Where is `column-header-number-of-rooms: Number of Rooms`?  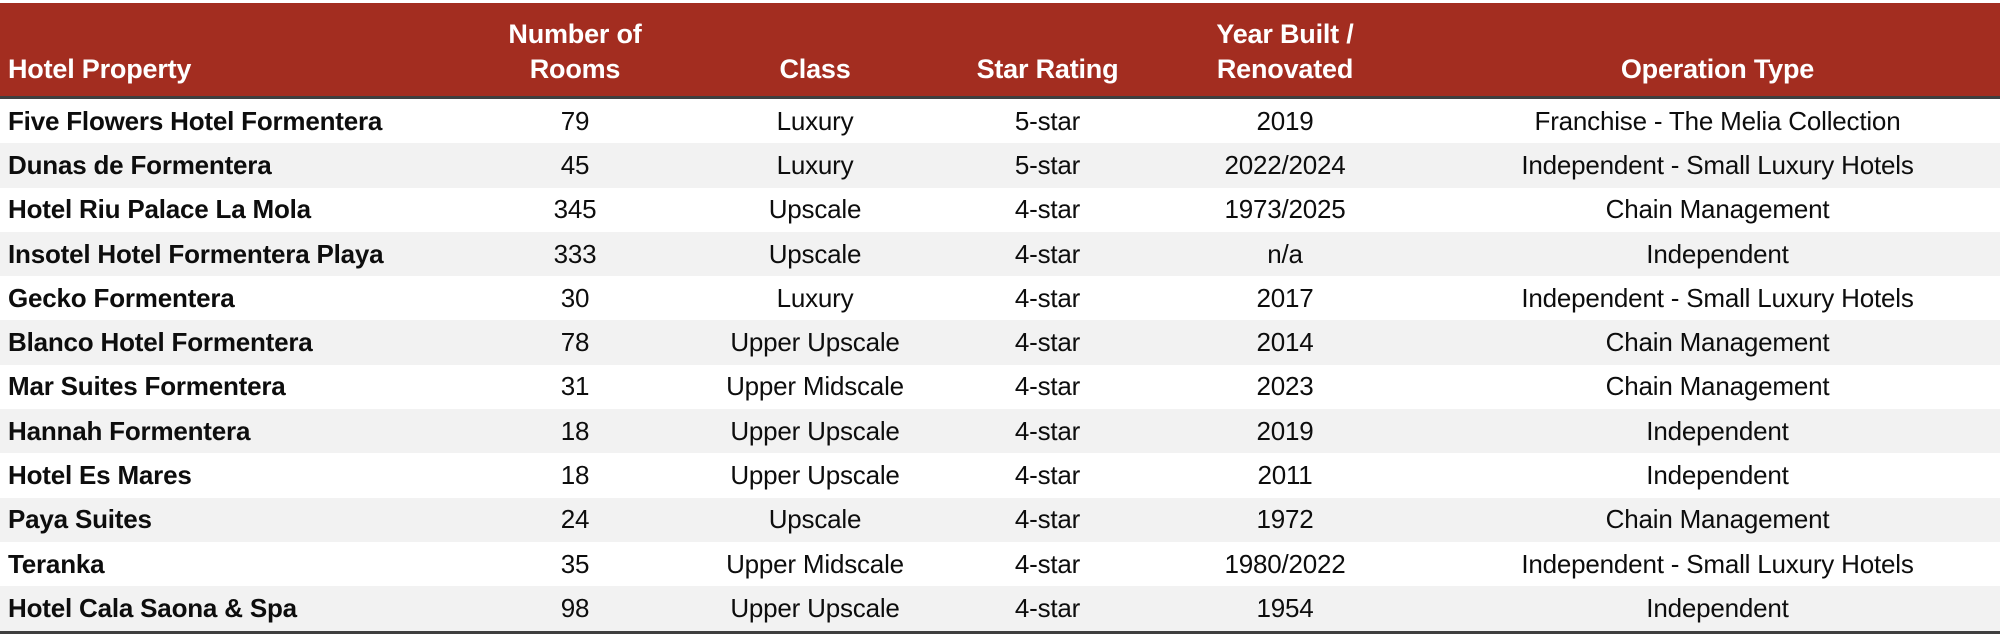
column-header-number-of-rooms: Number of Rooms is located at coordinates (575, 51).